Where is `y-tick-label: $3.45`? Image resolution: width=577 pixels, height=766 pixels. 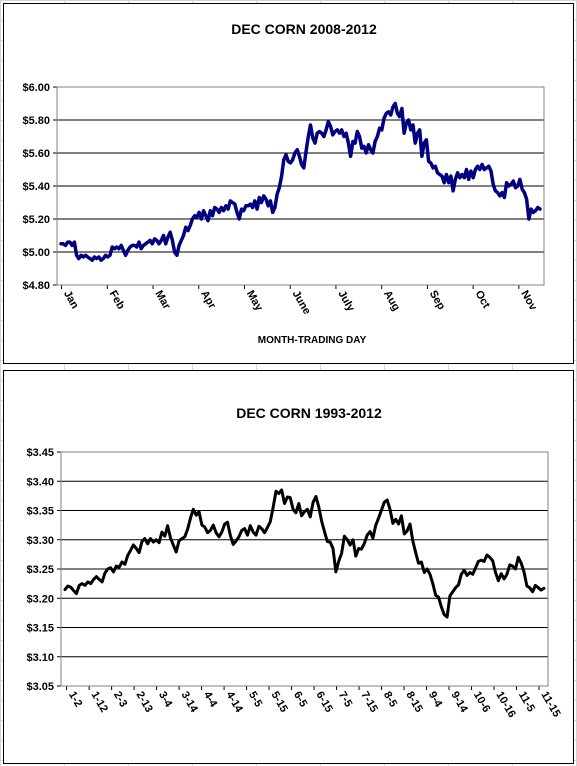
y-tick-label: $3.45 is located at coordinates (40, 453).